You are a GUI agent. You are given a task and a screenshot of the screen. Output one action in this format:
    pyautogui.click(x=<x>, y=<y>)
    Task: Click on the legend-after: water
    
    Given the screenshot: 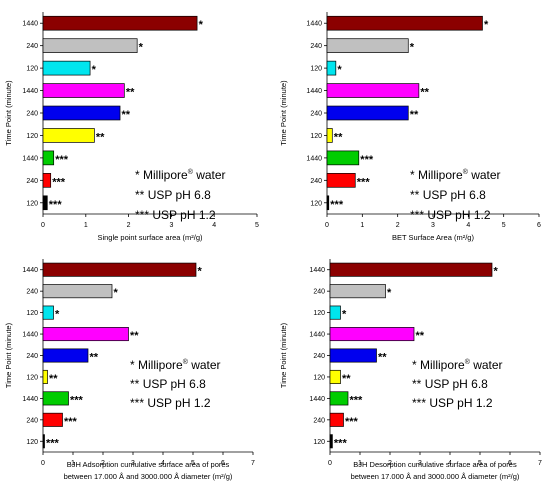 What is the action you would take?
    pyautogui.click(x=204, y=365)
    